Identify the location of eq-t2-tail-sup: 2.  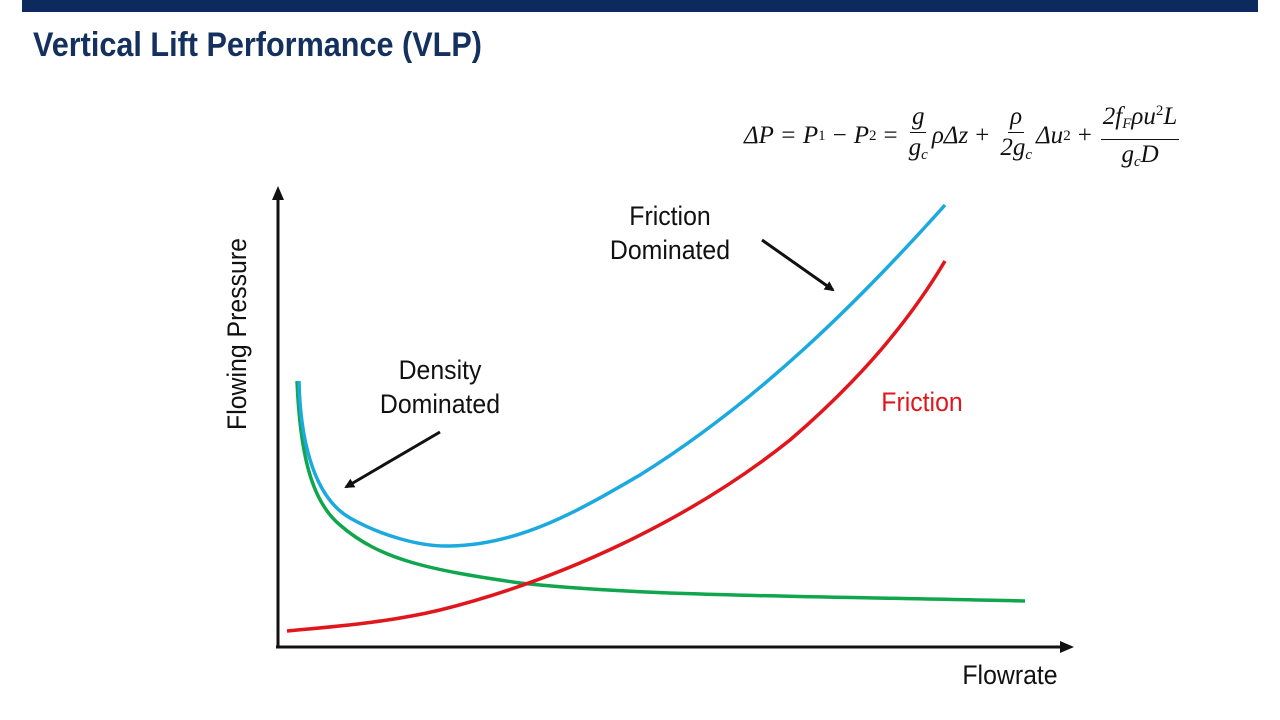
(1067, 135).